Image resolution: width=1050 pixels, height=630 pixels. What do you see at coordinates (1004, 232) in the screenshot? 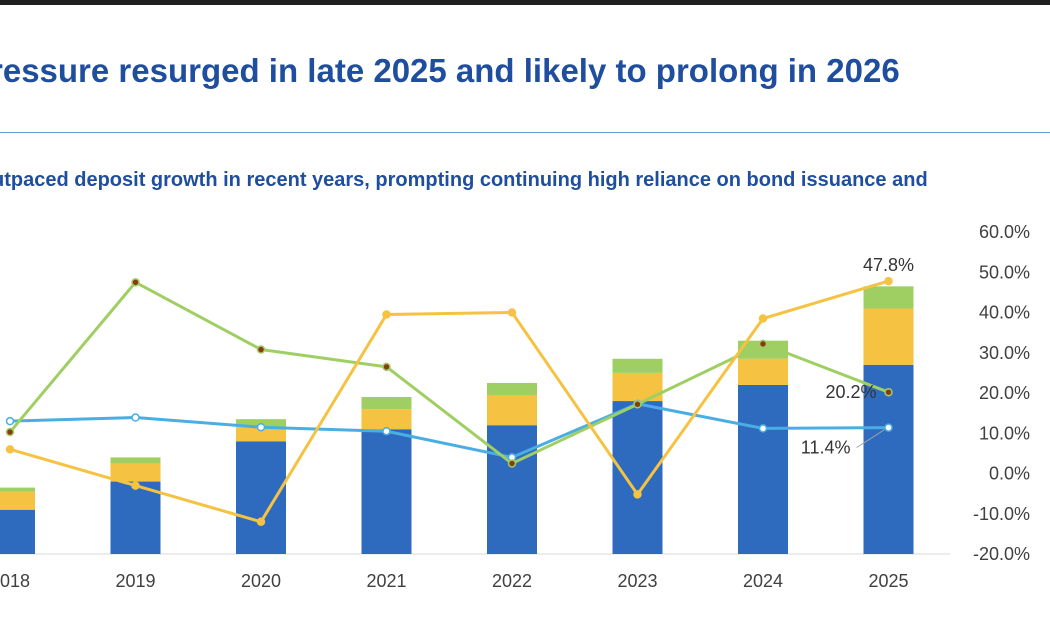
I see `y2-tick-label: 60.0%` at bounding box center [1004, 232].